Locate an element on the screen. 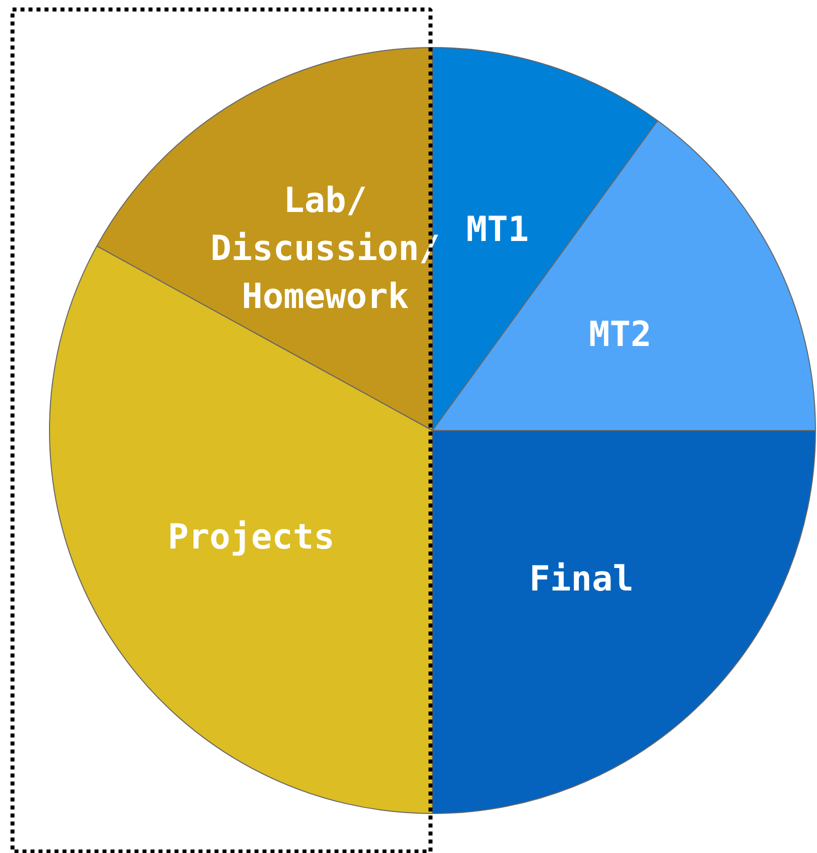 This screenshot has width=817, height=853. slice-label: MT1 is located at coordinates (497, 230).